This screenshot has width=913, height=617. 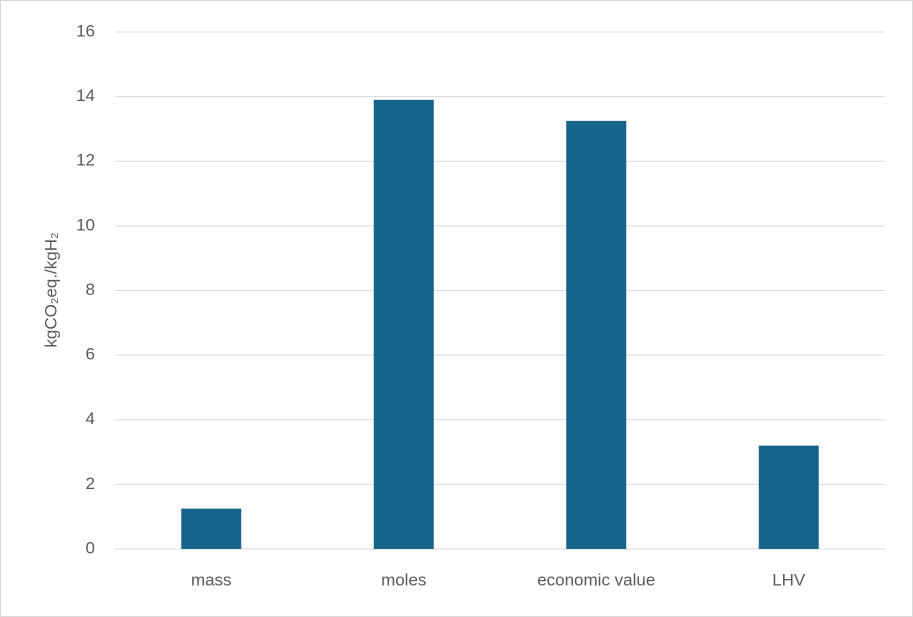 I want to click on y-axis-title: kgCO₂eq./kgH₂, so click(x=50, y=289).